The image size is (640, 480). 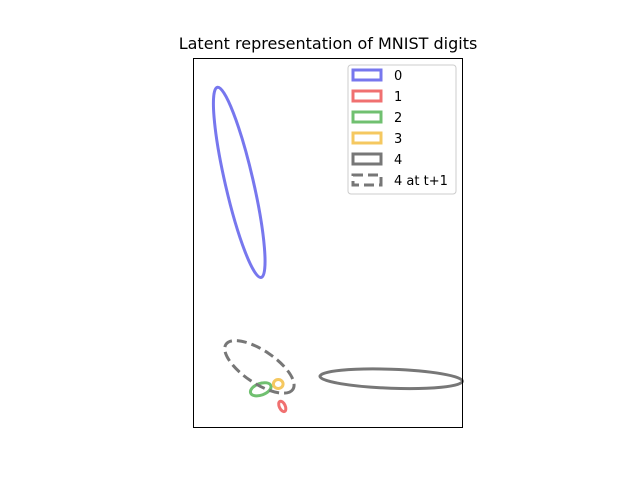 I want to click on legend-box, so click(x=402, y=129).